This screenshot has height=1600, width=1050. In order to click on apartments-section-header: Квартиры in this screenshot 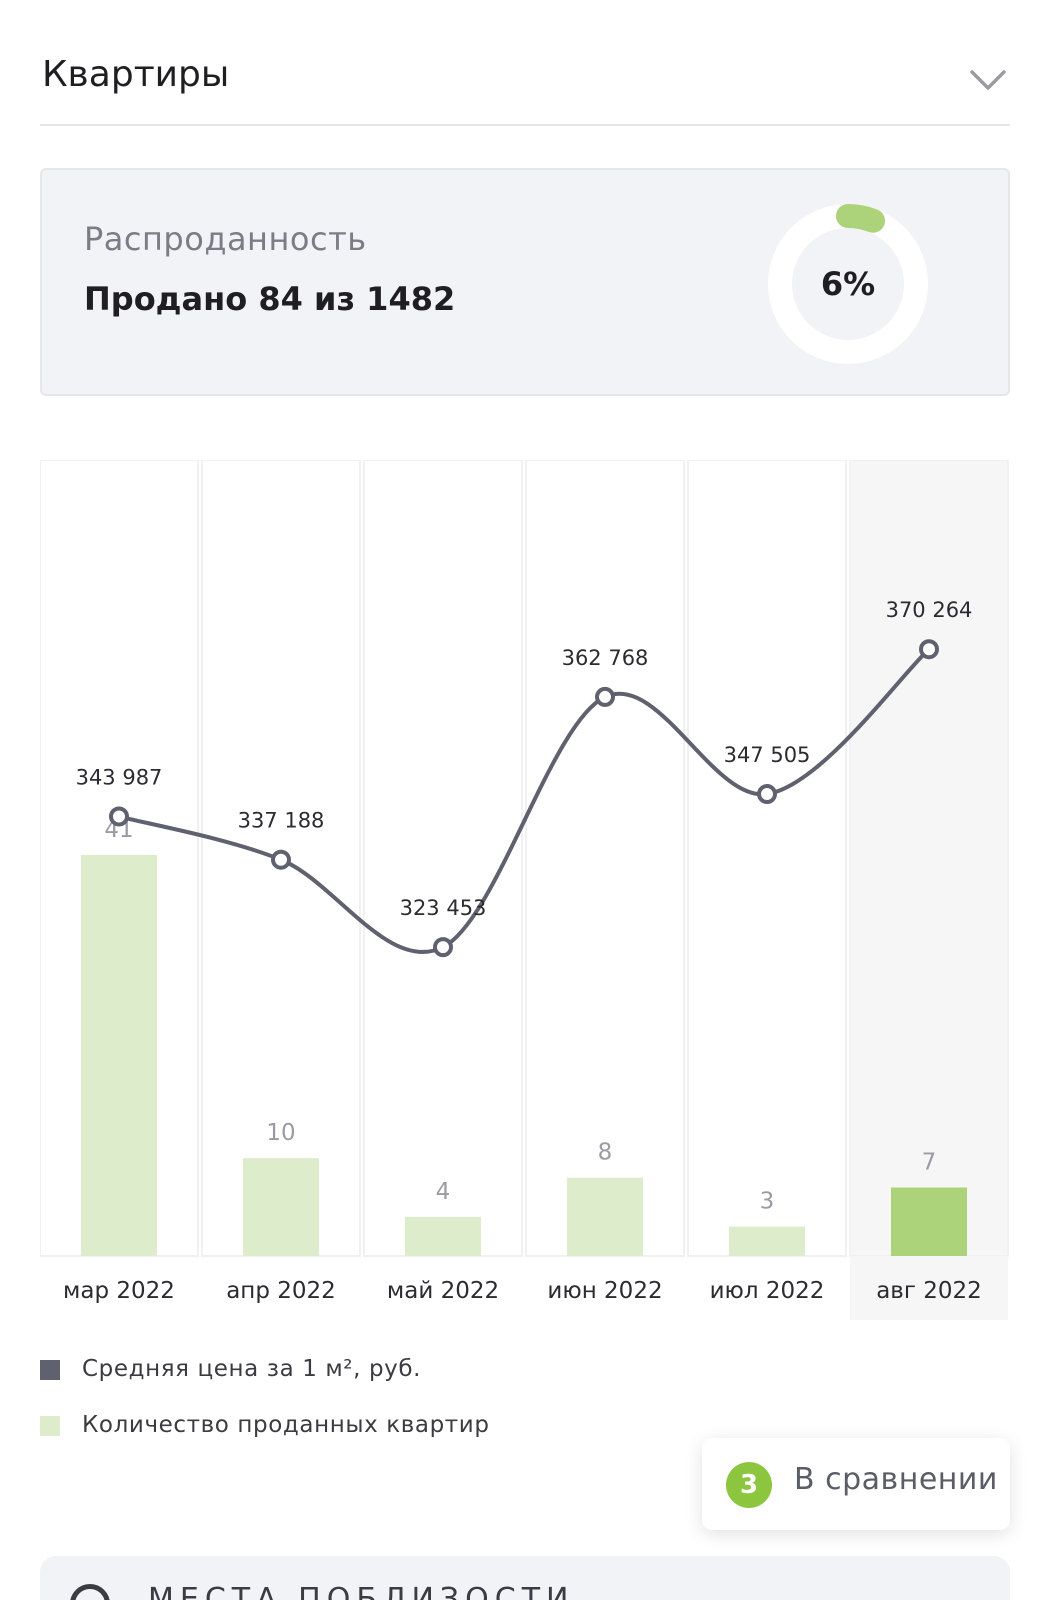, I will do `click(525, 83)`.